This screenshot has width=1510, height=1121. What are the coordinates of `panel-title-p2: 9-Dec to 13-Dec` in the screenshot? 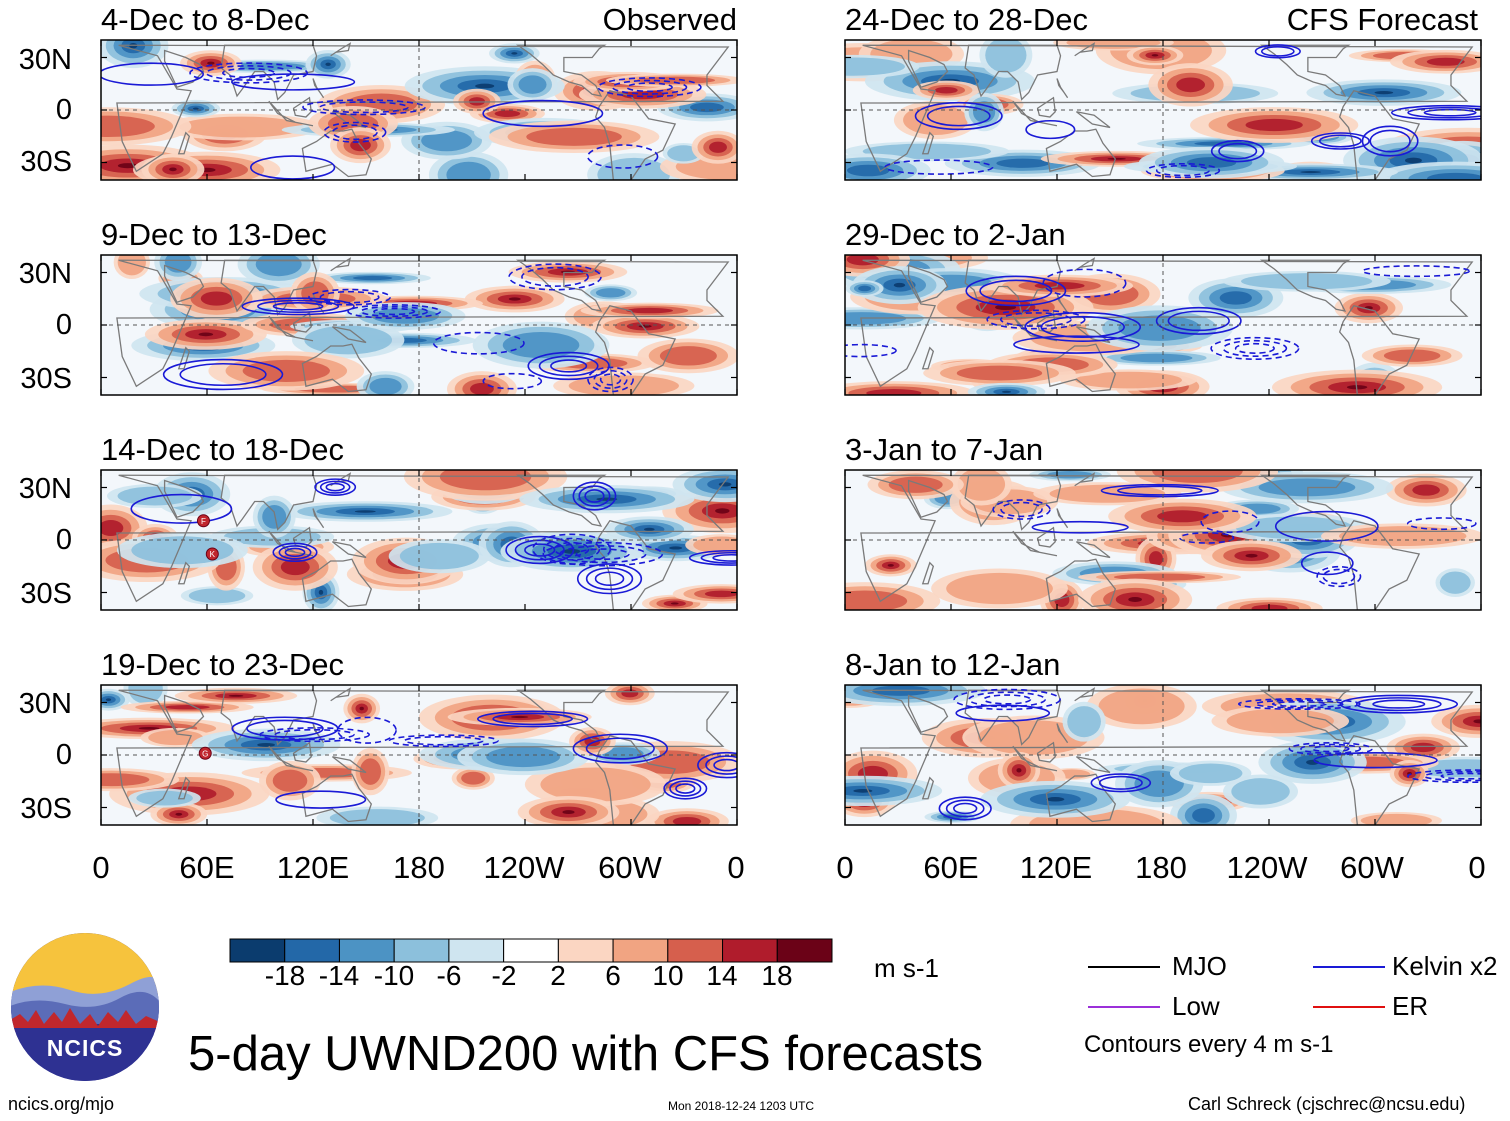 It's located at (214, 234).